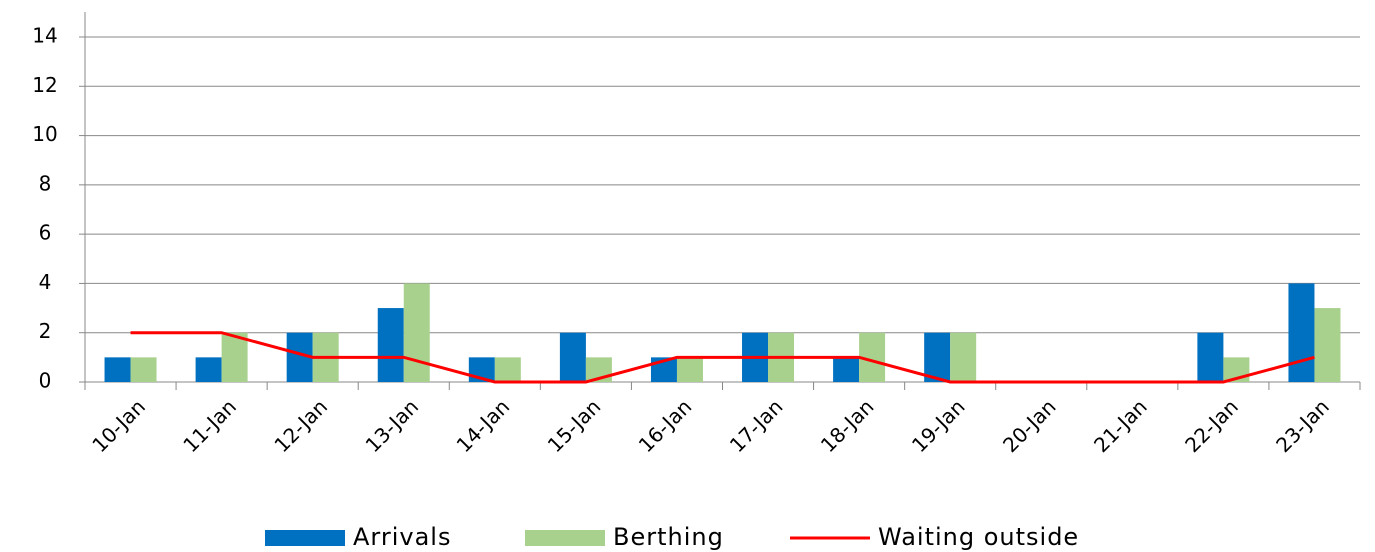 This screenshot has width=1375, height=552. I want to click on y-tick-label: 8, so click(45, 183).